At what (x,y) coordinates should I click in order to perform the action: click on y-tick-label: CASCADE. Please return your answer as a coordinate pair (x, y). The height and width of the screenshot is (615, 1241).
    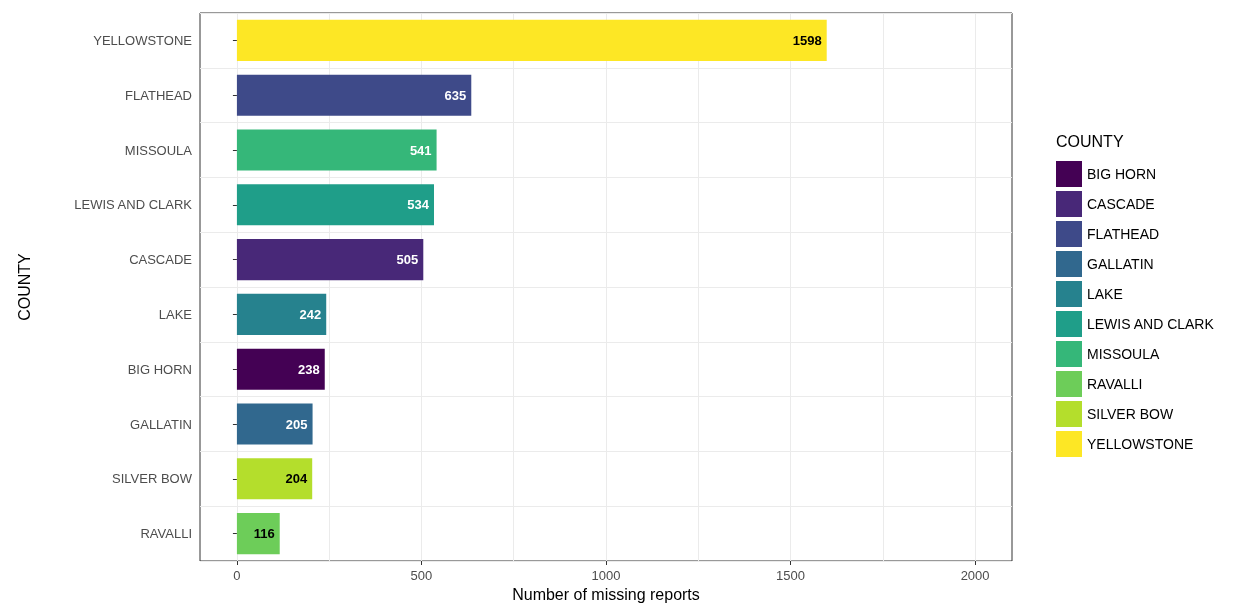
    Looking at the image, I should click on (161, 260).